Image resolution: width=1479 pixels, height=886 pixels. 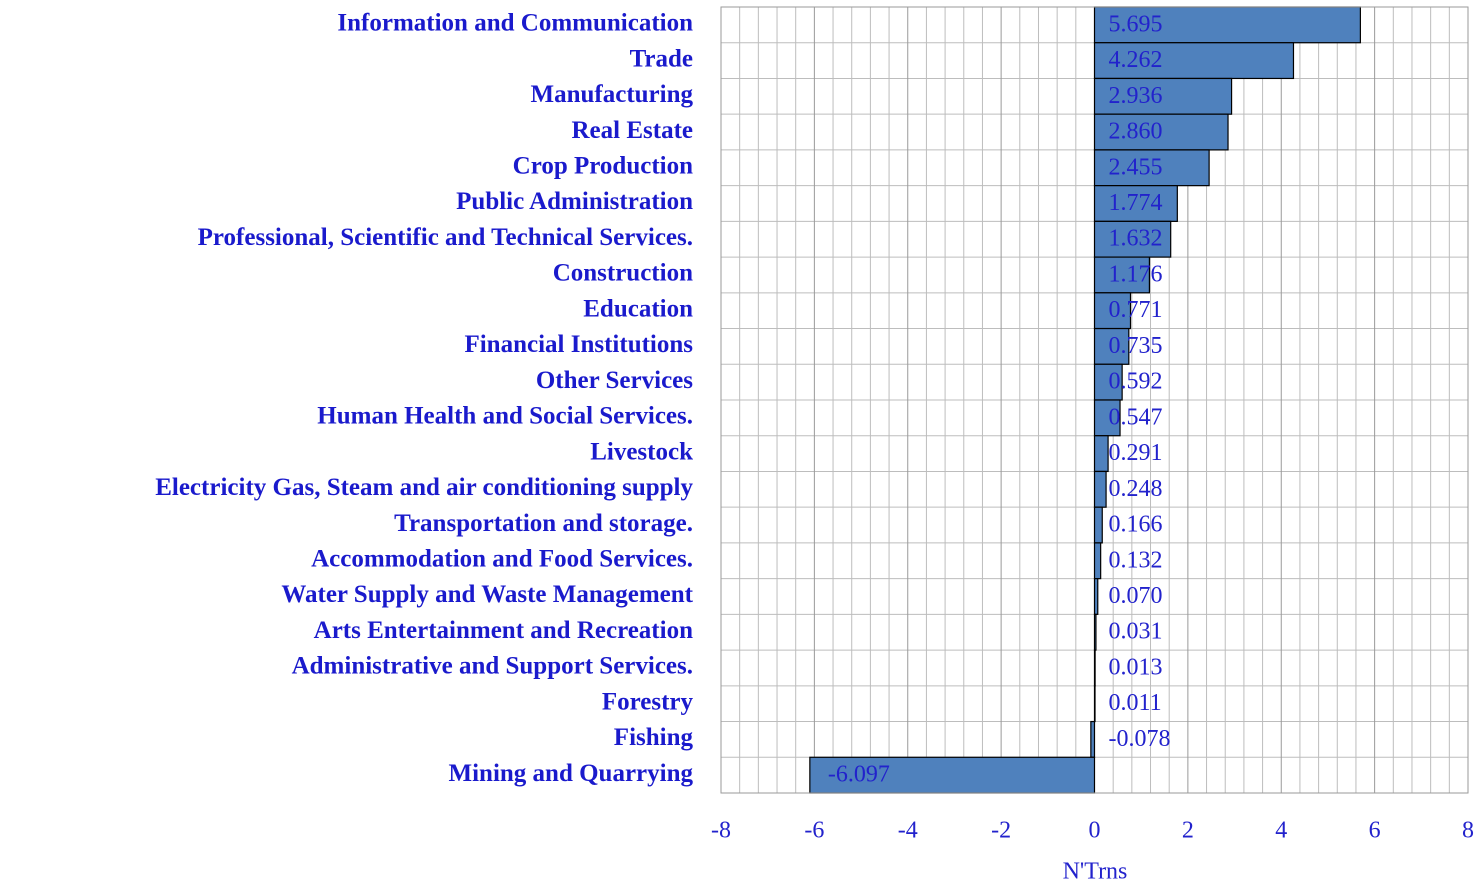 I want to click on category-label: Other Services, so click(x=614, y=380).